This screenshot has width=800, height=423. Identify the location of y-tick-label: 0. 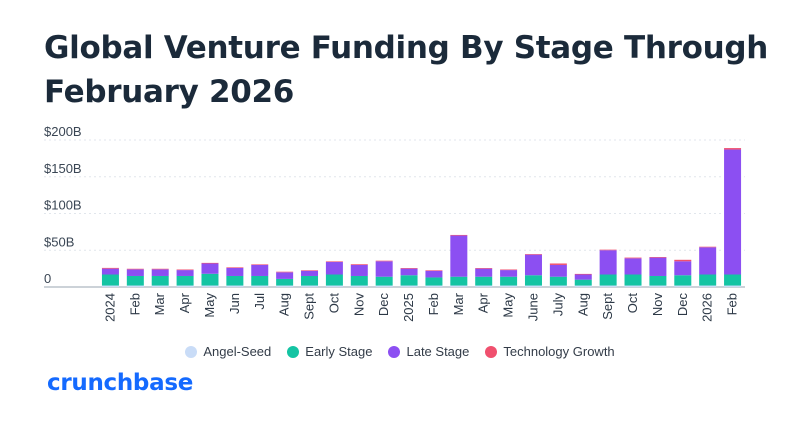
(47, 278).